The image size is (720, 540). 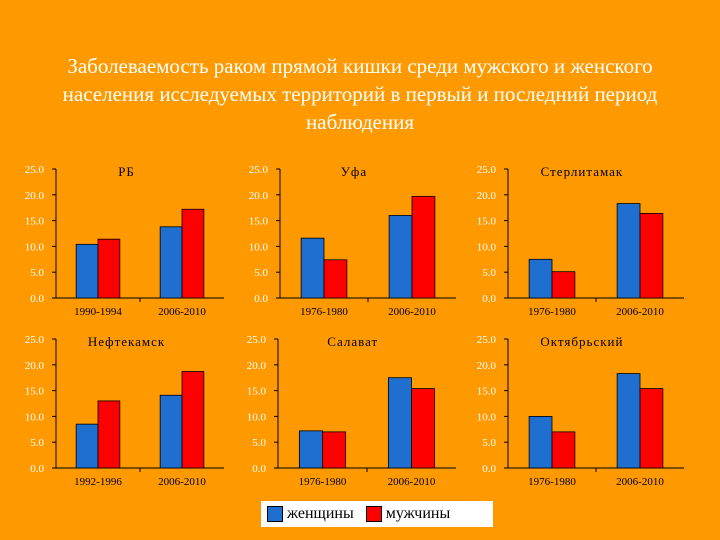 I want to click on legend: женщины мужчины, so click(x=377, y=514).